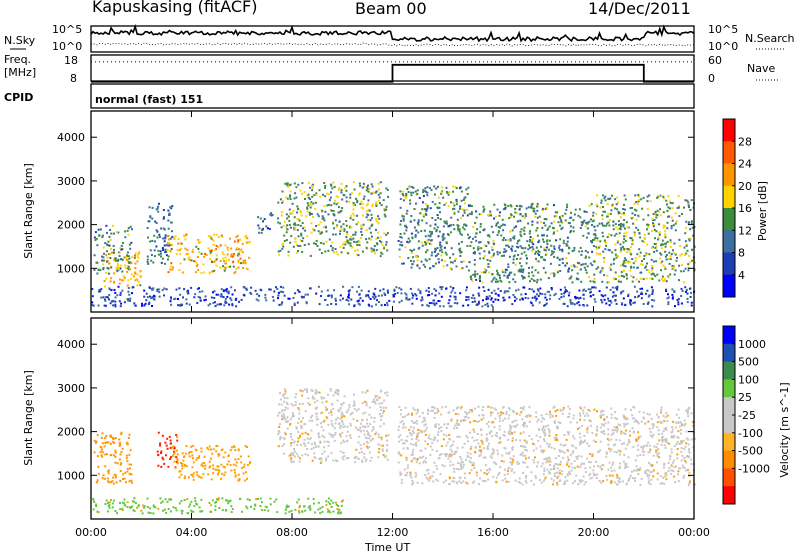 This screenshot has height=558, width=800. Describe the element at coordinates (392, 72) in the screenshot. I see `freq-trace` at that location.